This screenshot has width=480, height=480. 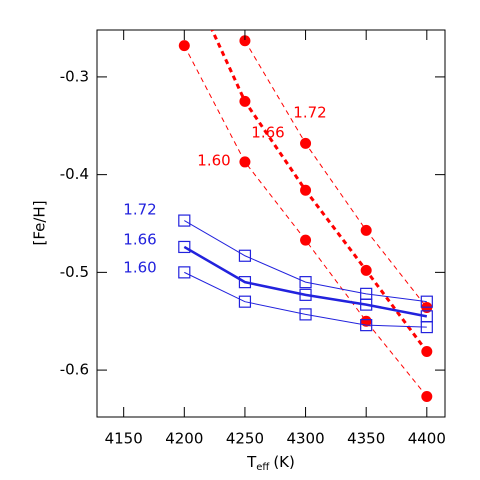 What do you see at coordinates (263, 467) in the screenshot?
I see `x-label-sub: eff` at bounding box center [263, 467].